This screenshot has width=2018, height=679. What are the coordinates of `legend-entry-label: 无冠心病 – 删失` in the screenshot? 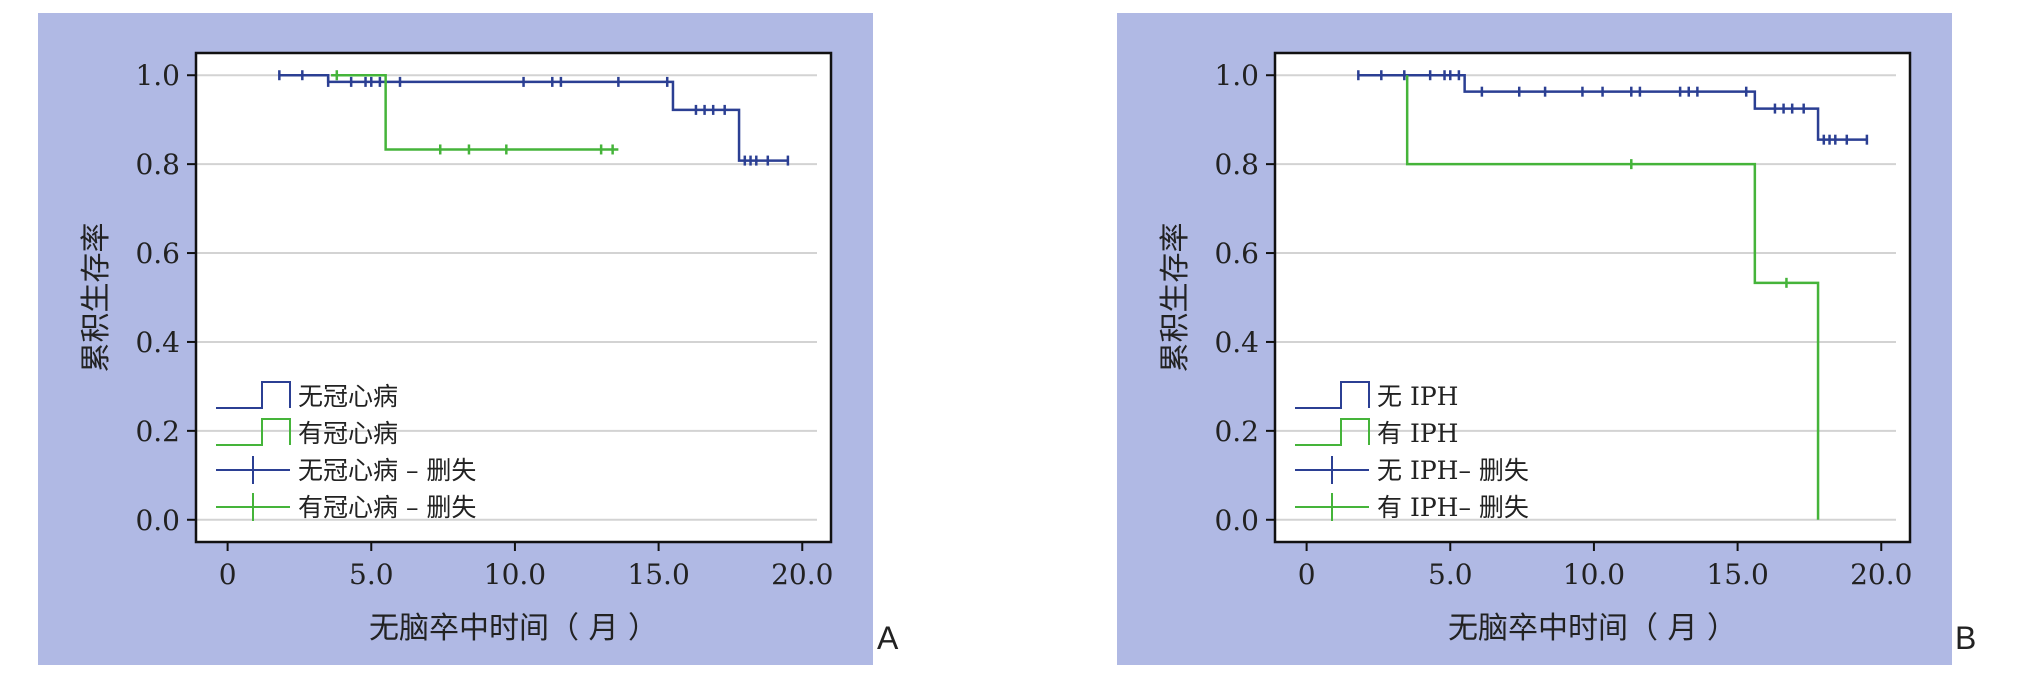 It's located at (387, 470).